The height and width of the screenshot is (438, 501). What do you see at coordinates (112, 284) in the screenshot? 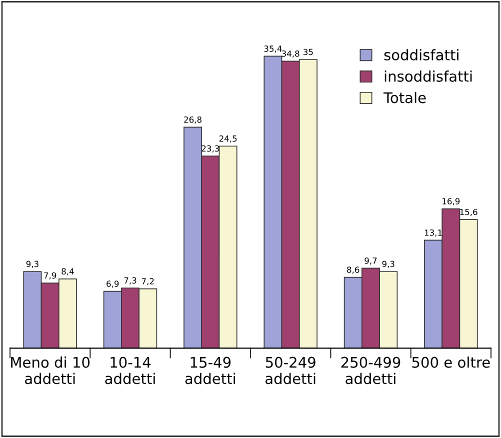
I see `data-label: 6,9` at bounding box center [112, 284].